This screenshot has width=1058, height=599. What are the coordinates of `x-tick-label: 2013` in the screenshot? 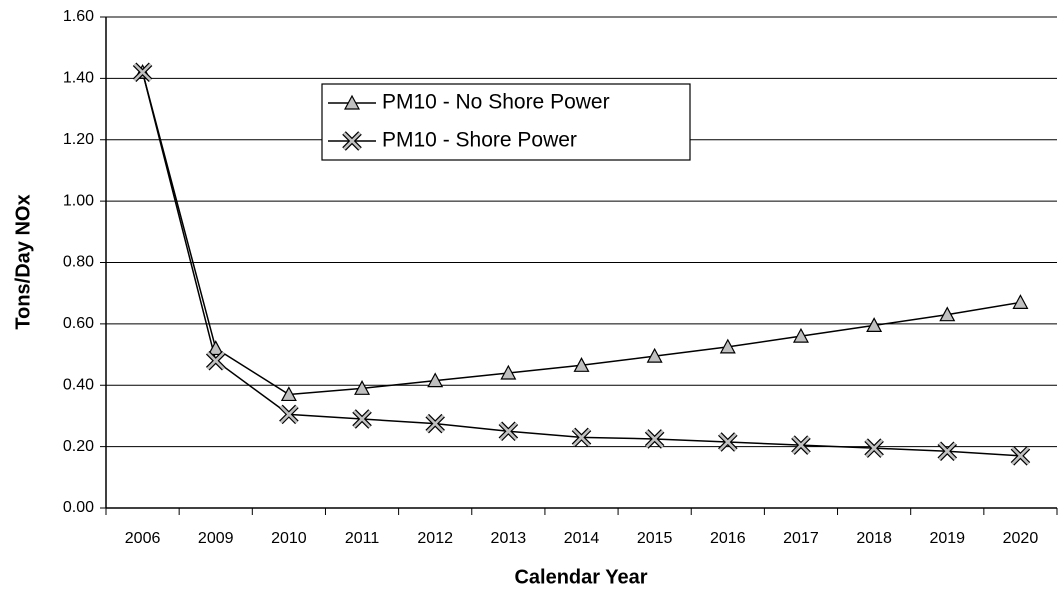 It's located at (509, 538).